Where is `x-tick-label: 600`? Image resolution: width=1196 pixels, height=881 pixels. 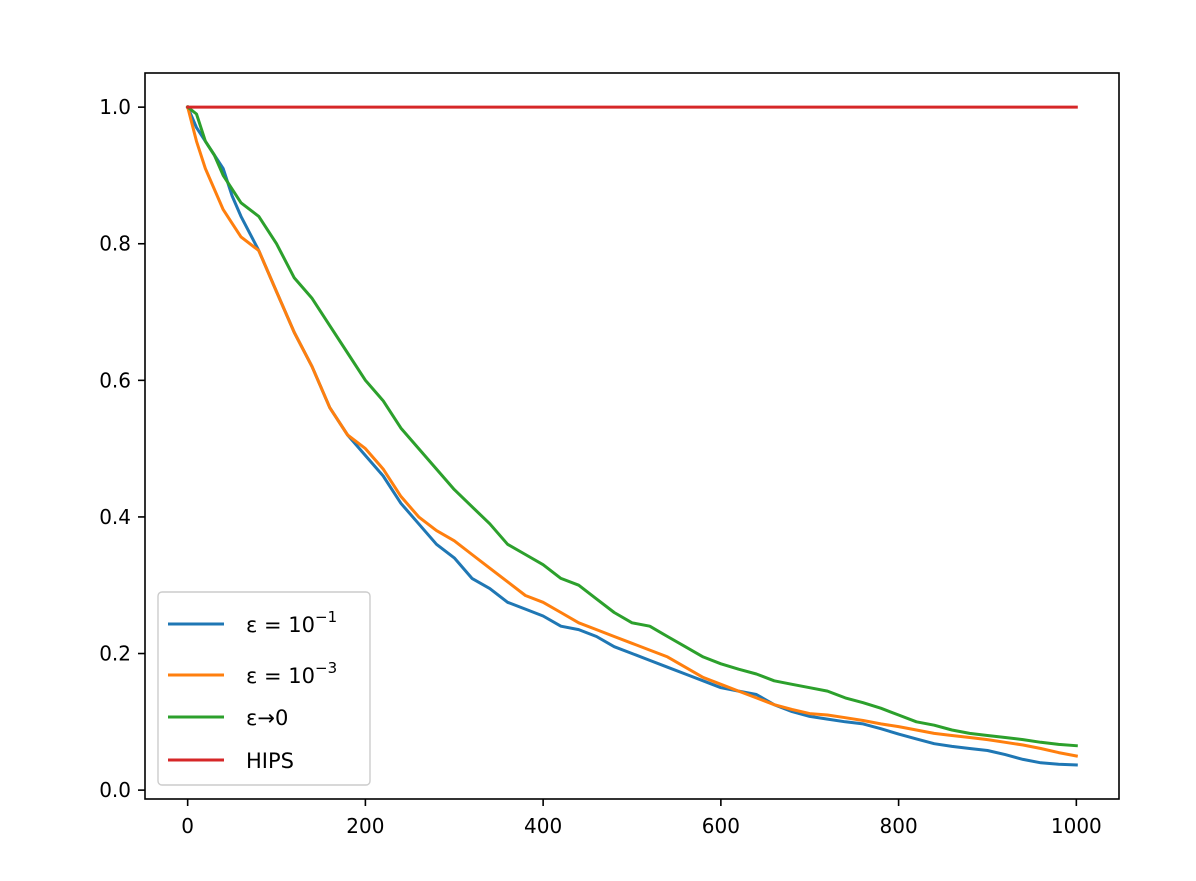
x-tick-label: 600 is located at coordinates (721, 826).